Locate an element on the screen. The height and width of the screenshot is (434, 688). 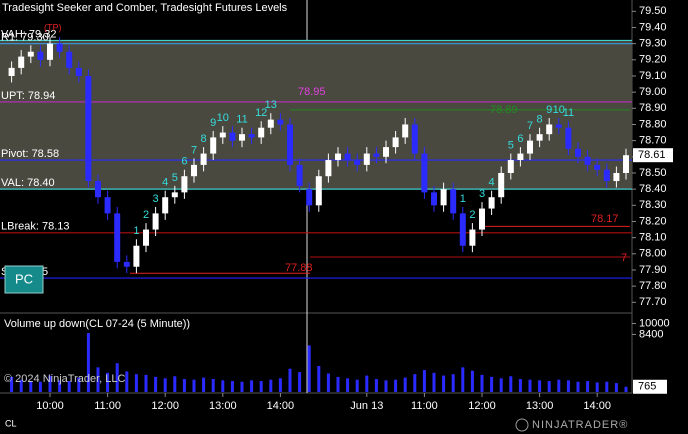
y-tick-label: 78.70 is located at coordinates (653, 141).